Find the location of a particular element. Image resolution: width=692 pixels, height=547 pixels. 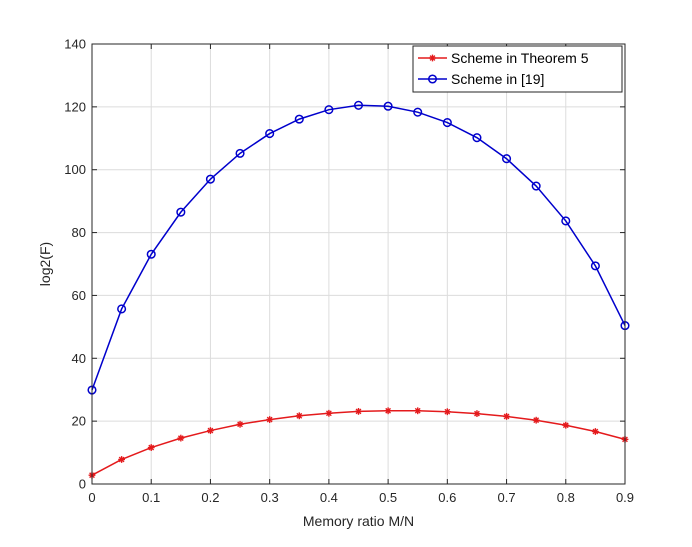

x-tick-label: 0.1 is located at coordinates (151, 497).